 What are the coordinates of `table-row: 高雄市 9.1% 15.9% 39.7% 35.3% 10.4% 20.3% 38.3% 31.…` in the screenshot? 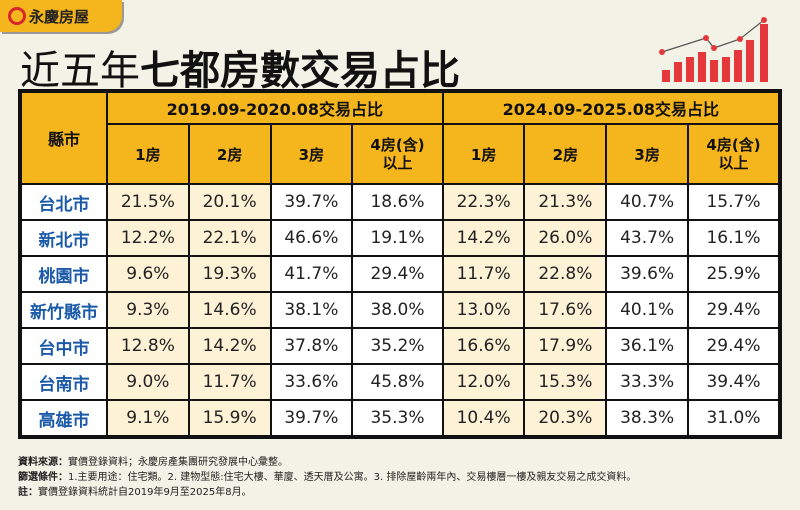 It's located at (400, 418).